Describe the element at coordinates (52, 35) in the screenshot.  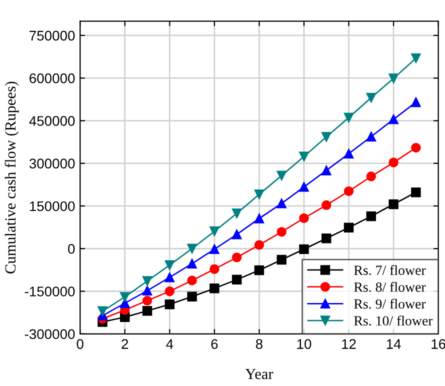
I see `y-tick-label: 750000` at that location.